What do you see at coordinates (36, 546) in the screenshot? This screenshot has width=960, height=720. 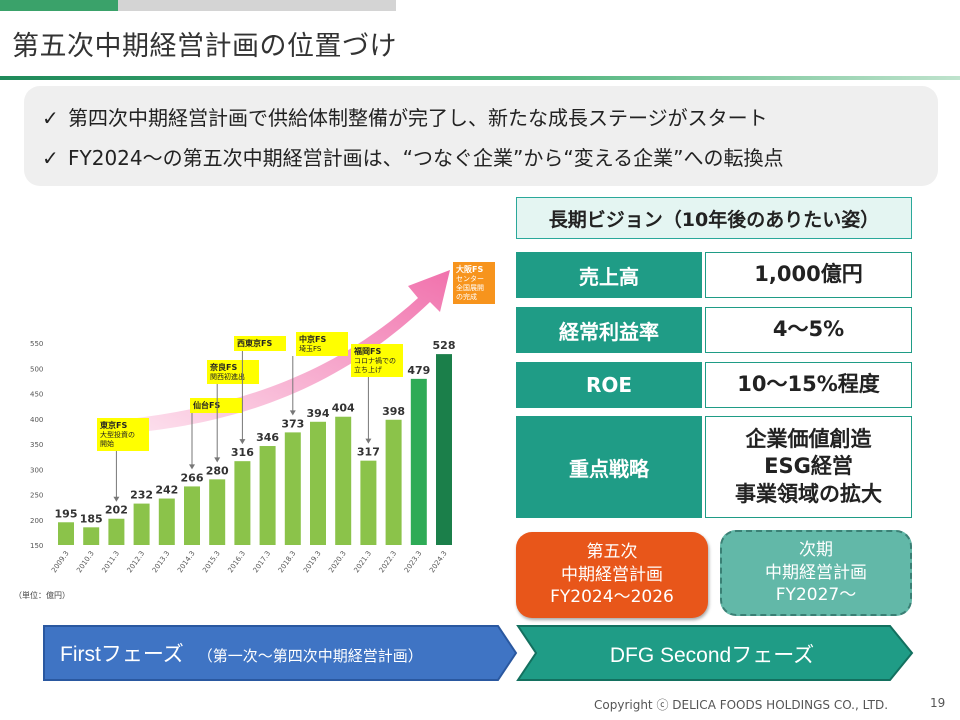 I see `y-tick-label: 150` at bounding box center [36, 546].